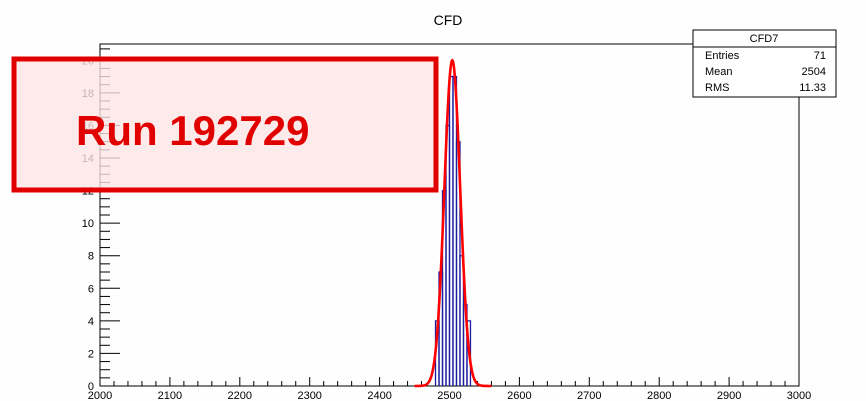 This screenshot has width=866, height=401. Describe the element at coordinates (100, 395) in the screenshot. I see `x-tick-label: 2000` at that location.